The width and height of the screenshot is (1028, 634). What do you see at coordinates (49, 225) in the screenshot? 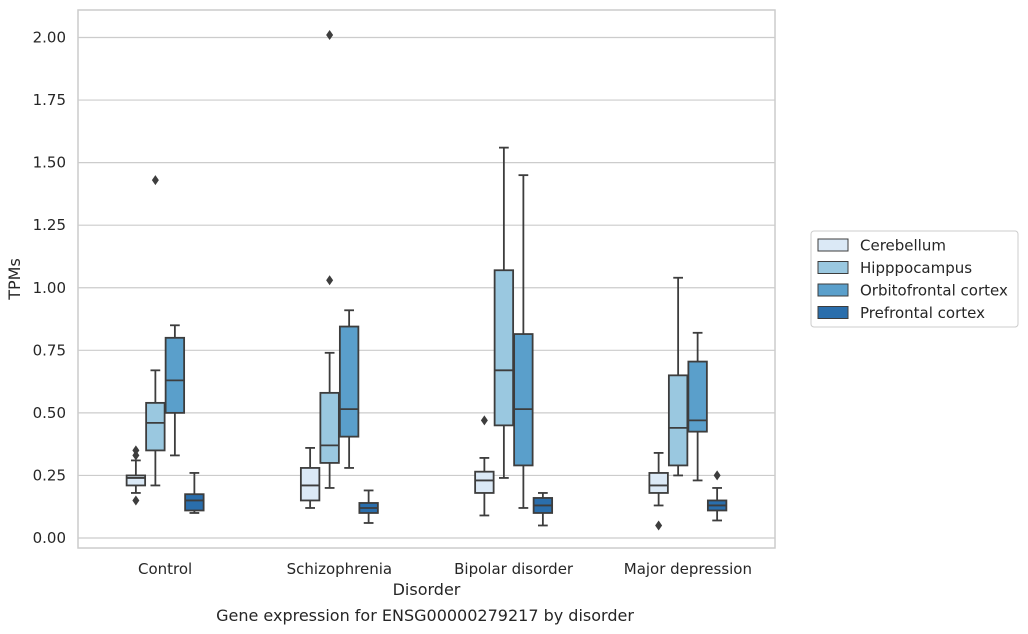
I see `y-tick-label: 1.25` at bounding box center [49, 225].